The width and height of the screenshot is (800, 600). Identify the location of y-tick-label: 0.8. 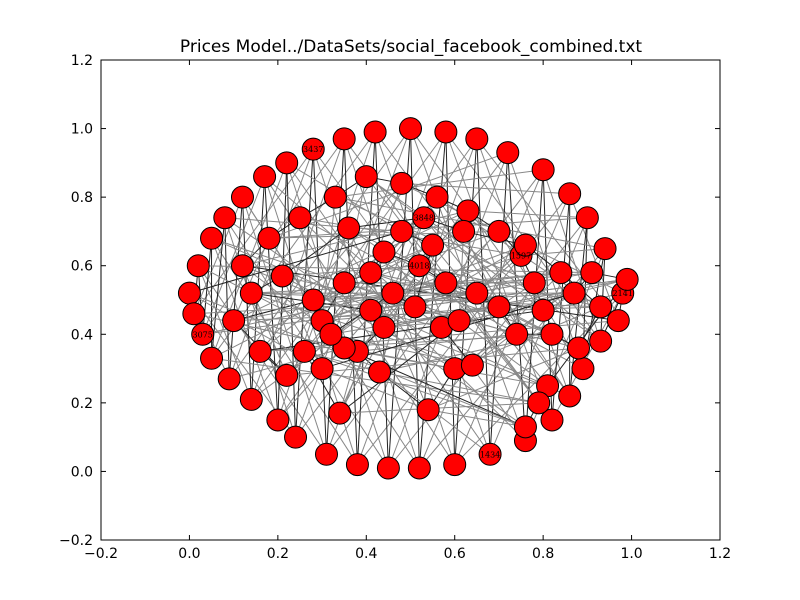
(82, 198).